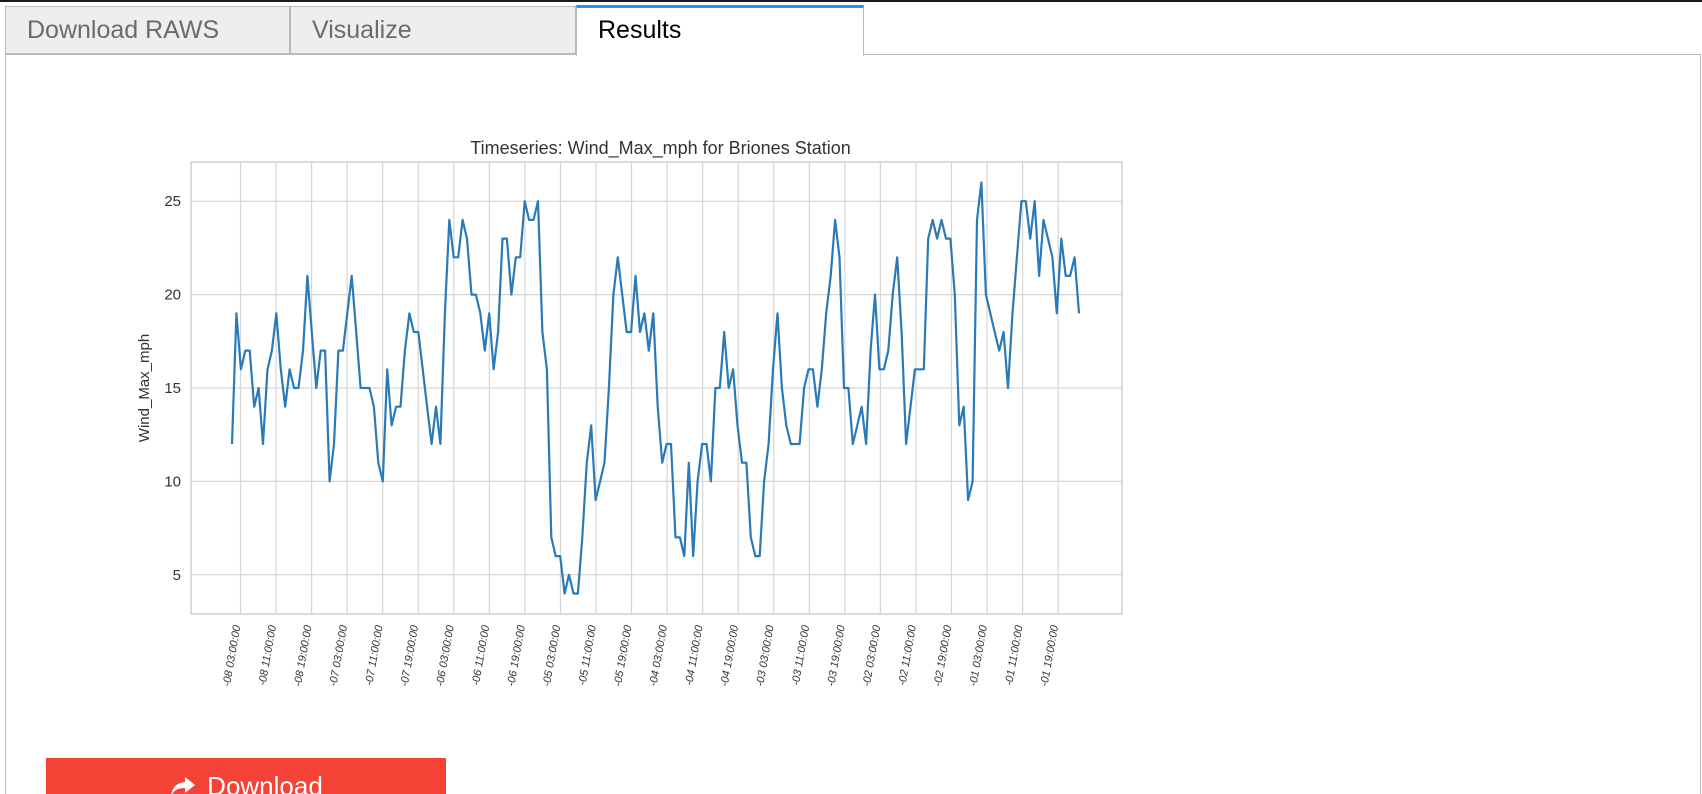 Image resolution: width=1702 pixels, height=794 pixels. Describe the element at coordinates (374, 655) in the screenshot. I see `x-tick-label: -07 11:00:00` at that location.